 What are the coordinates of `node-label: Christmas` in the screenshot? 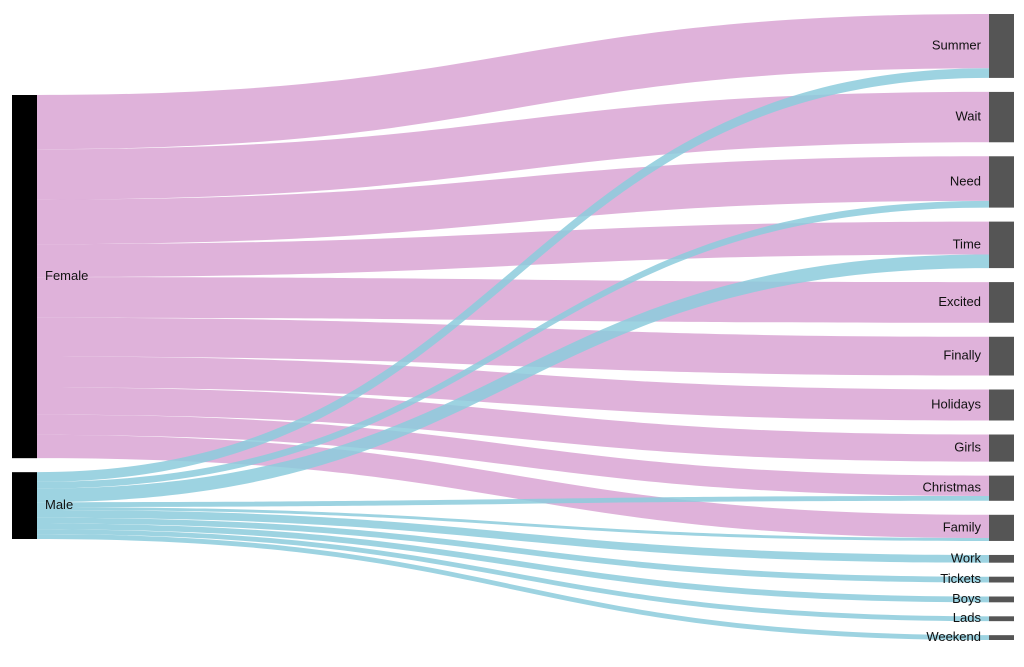 It's located at (951, 487).